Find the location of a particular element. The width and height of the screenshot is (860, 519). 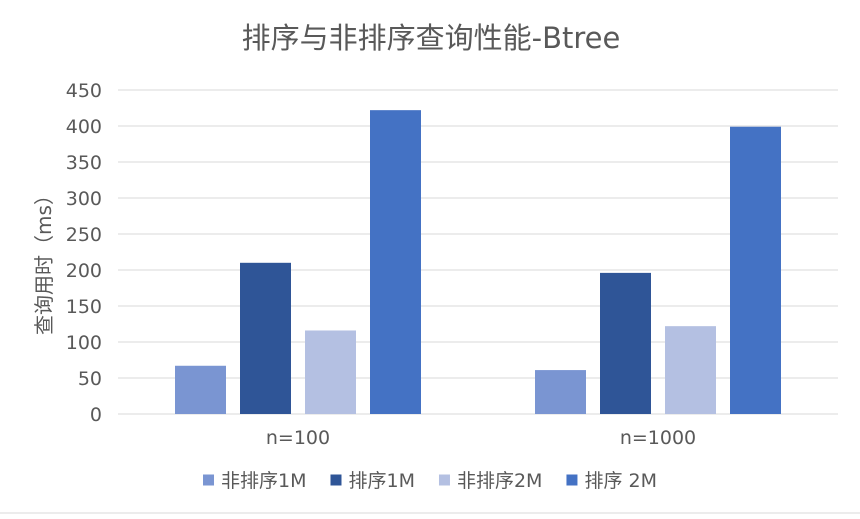

y-tick-label: 400 is located at coordinates (84, 127).